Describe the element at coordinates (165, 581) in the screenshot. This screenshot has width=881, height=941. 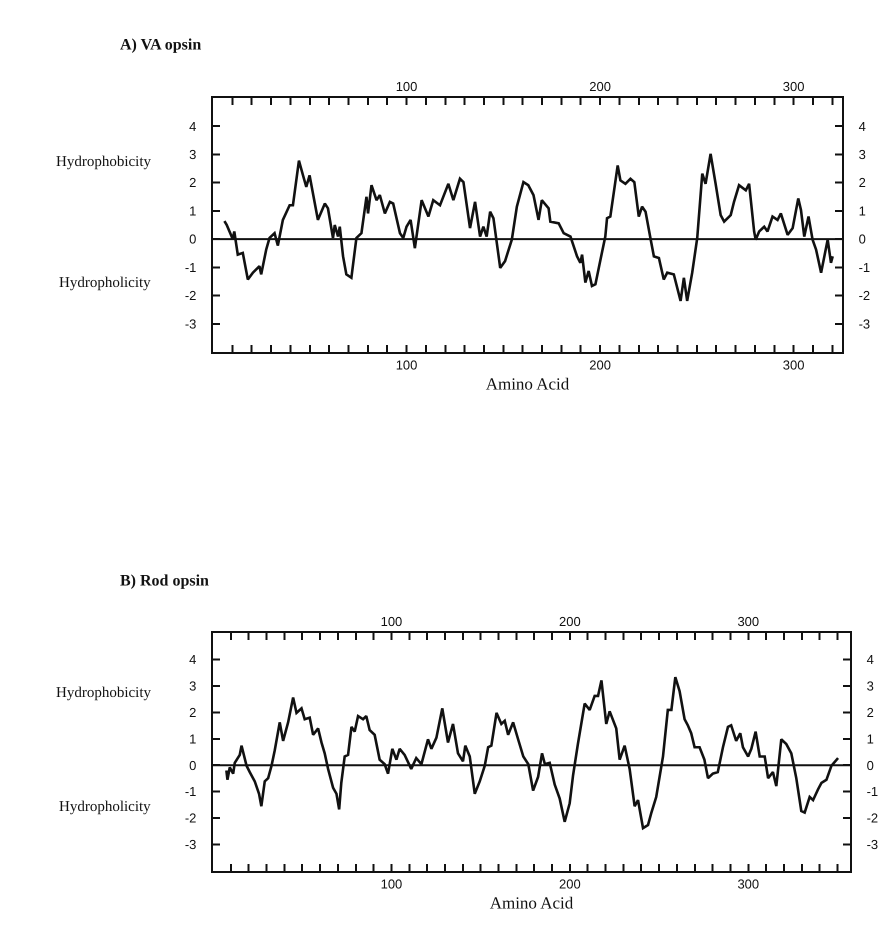
I see `chart-title: B) Rod opsin` at that location.